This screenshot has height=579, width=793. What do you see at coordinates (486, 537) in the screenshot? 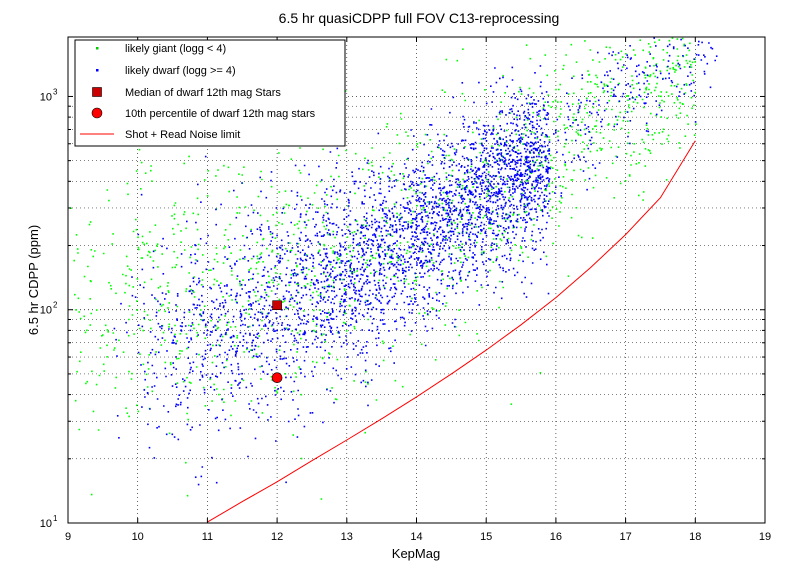
I see `x-tick-label: 15` at bounding box center [486, 537].